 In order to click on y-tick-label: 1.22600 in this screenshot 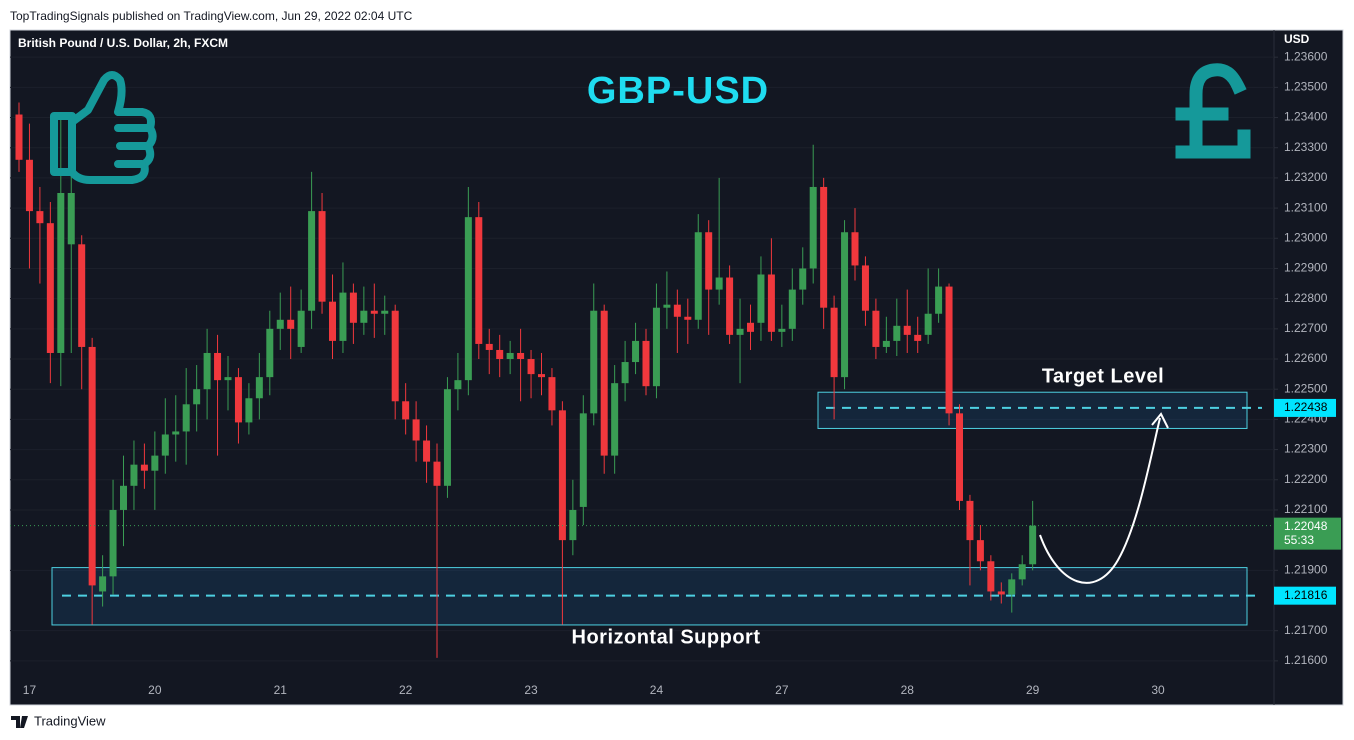, I will do `click(1306, 358)`.